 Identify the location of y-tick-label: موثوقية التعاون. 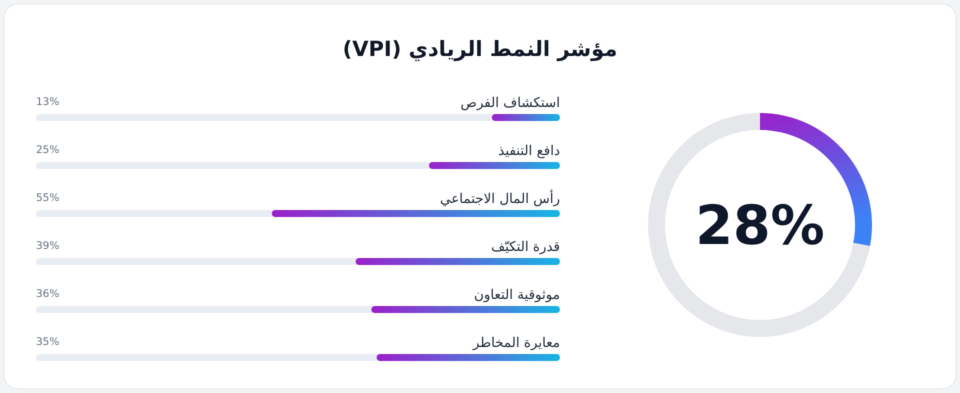
(517, 295).